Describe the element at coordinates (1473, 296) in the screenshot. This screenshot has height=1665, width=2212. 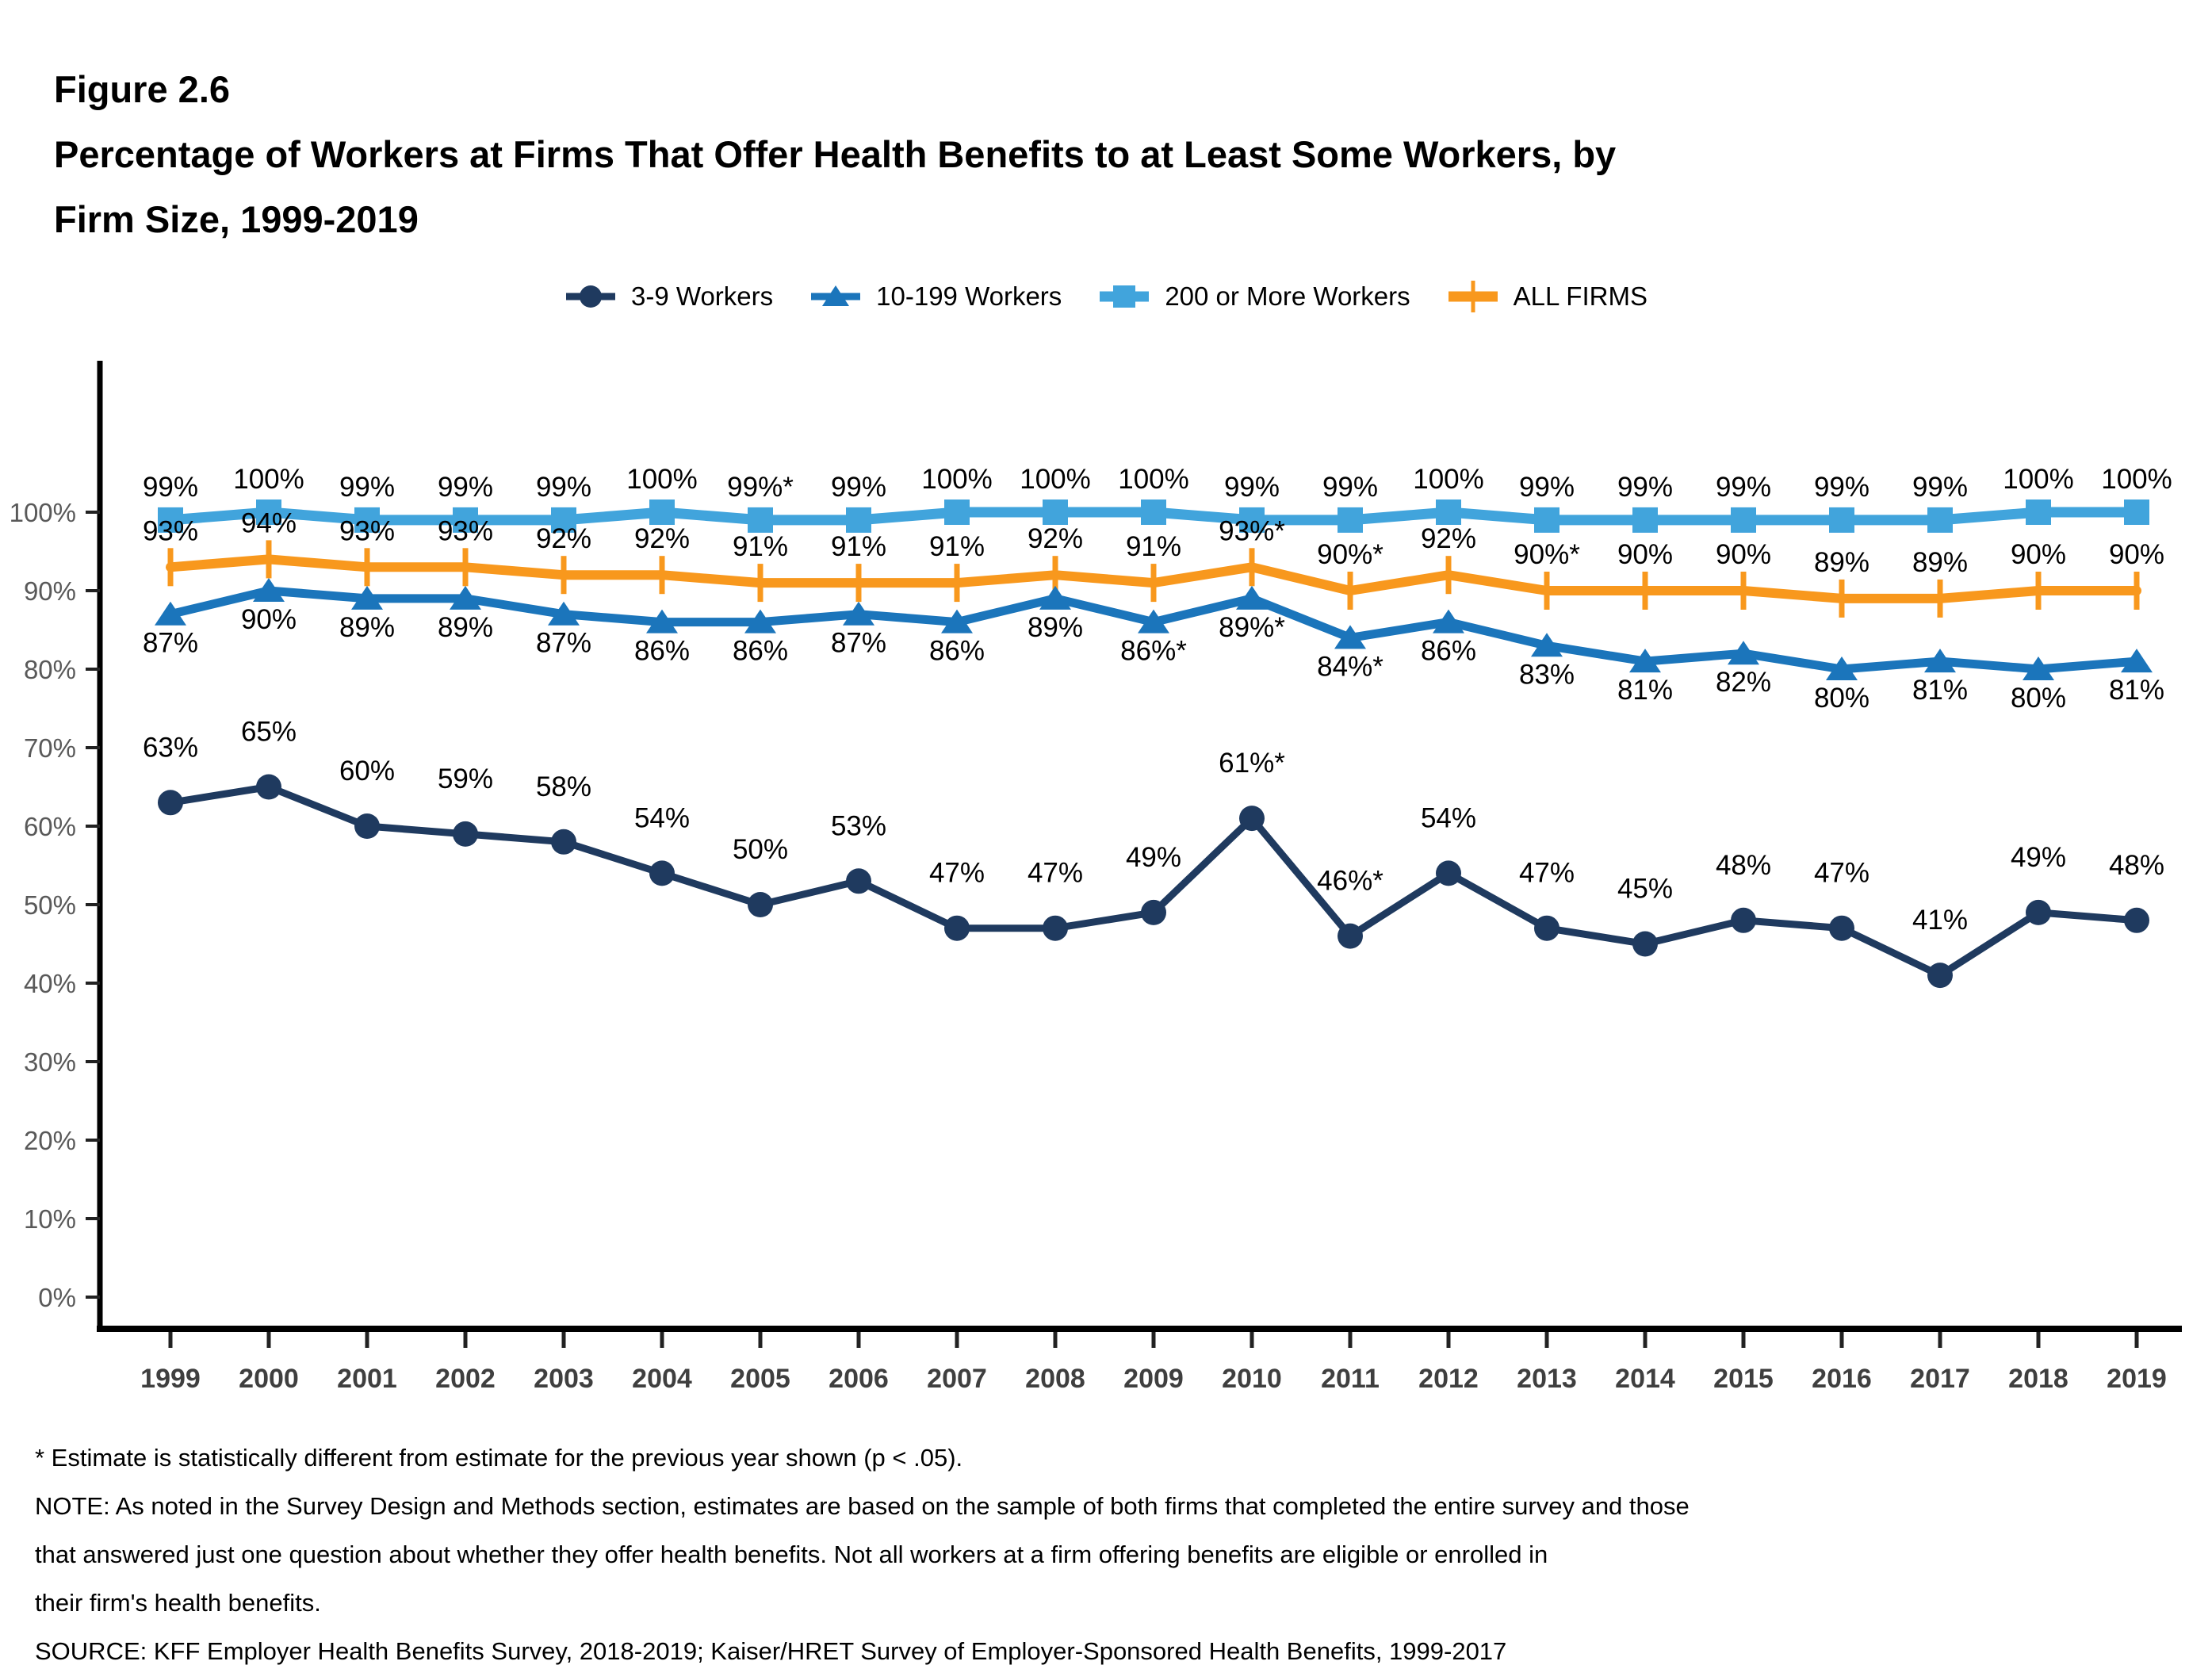
I see `plus-glyph` at that location.